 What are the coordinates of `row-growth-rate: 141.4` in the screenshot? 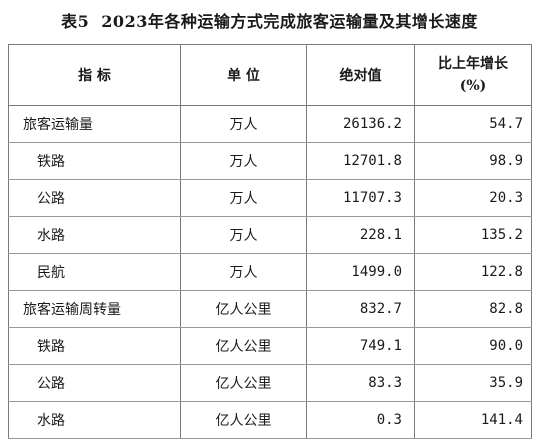 It's located at (473, 420).